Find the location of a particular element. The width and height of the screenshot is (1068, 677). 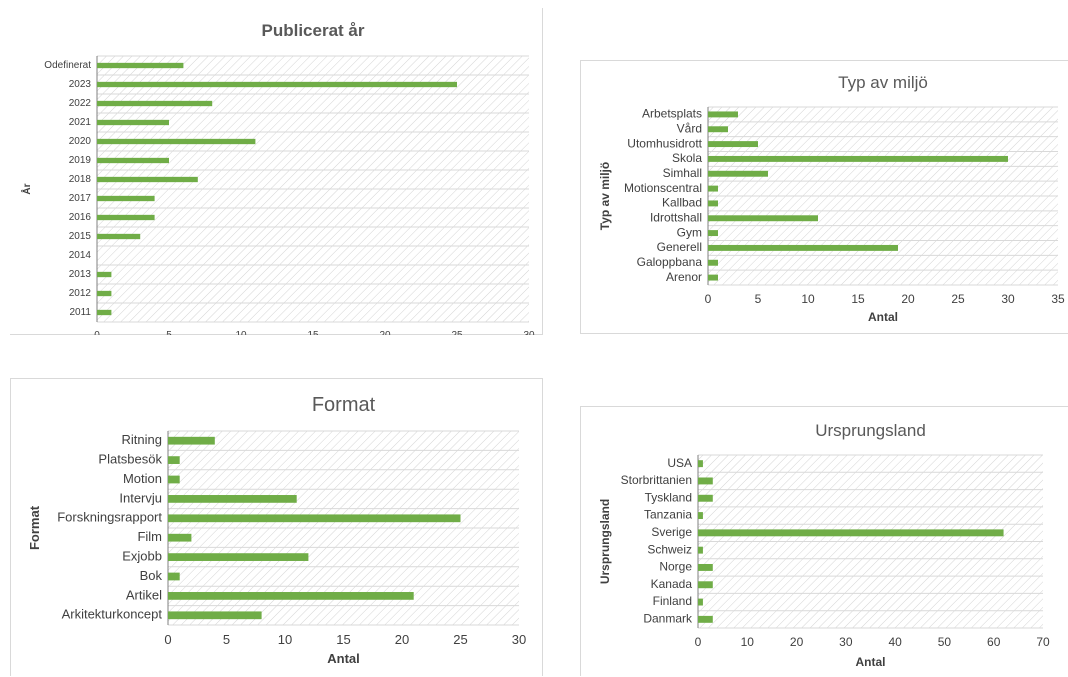

category-label: 2018 is located at coordinates (80, 179).